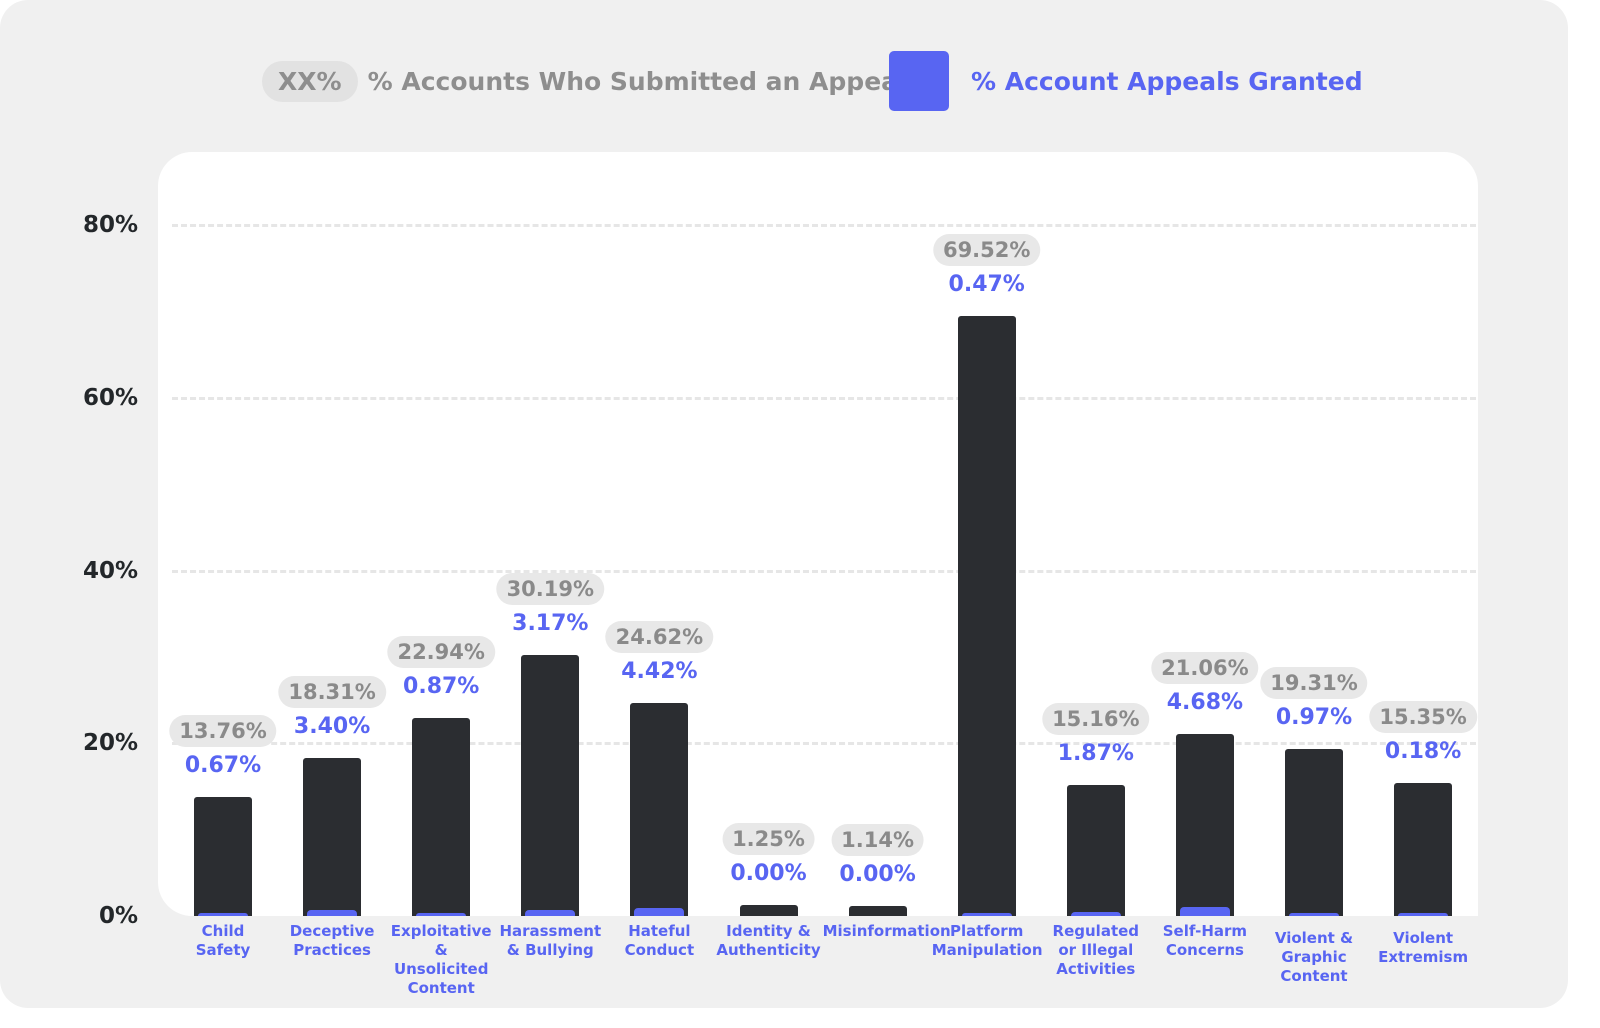 Image resolution: width=1600 pixels, height=1028 pixels. What do you see at coordinates (637, 81) in the screenshot?
I see `legend-label-submitted: % Accounts Who Submitted an Appeal` at bounding box center [637, 81].